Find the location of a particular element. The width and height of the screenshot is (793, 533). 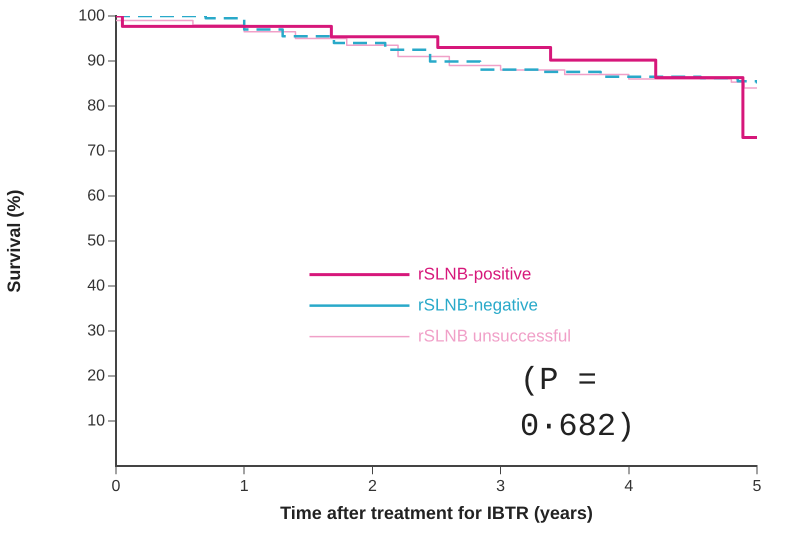

y-tick-label: 20 is located at coordinates (96, 376).